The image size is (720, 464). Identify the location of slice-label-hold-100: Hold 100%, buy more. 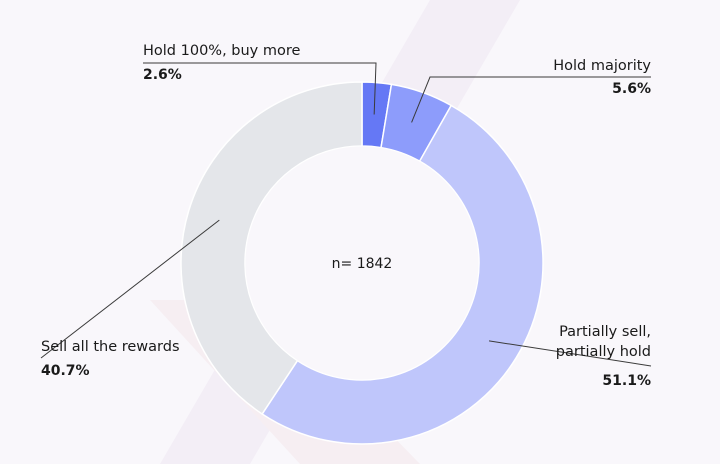
(222, 51).